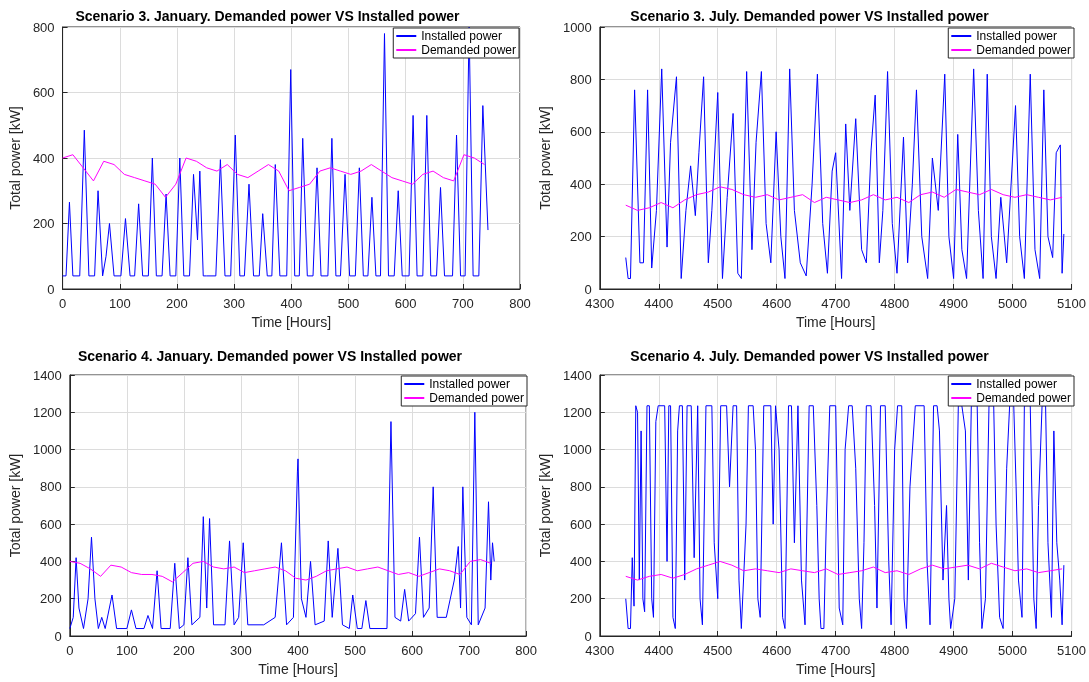 The image size is (1089, 682). Describe the element at coordinates (268, 16) in the screenshot. I see `chart-title: Scenario 3. January. Demanded power VS Installed power` at that location.